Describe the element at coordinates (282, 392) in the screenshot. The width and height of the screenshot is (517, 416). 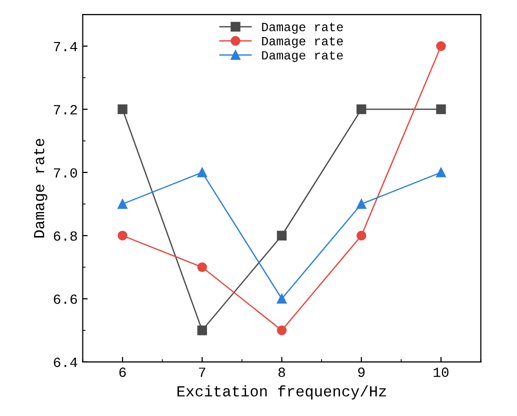
I see `x-axis-title: Excitation frequency/Hz` at that location.